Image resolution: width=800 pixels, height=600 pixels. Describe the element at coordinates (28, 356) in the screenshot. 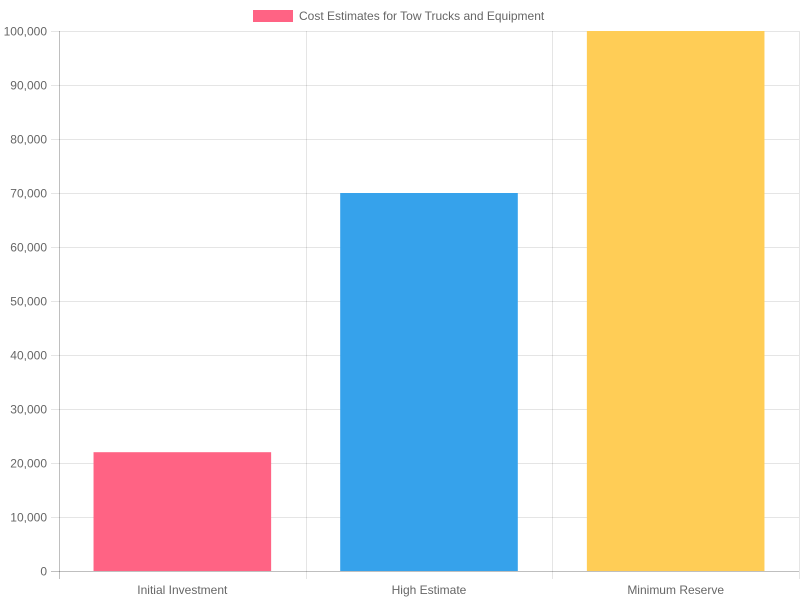

I see `y-tick-label: 40,000` at that location.